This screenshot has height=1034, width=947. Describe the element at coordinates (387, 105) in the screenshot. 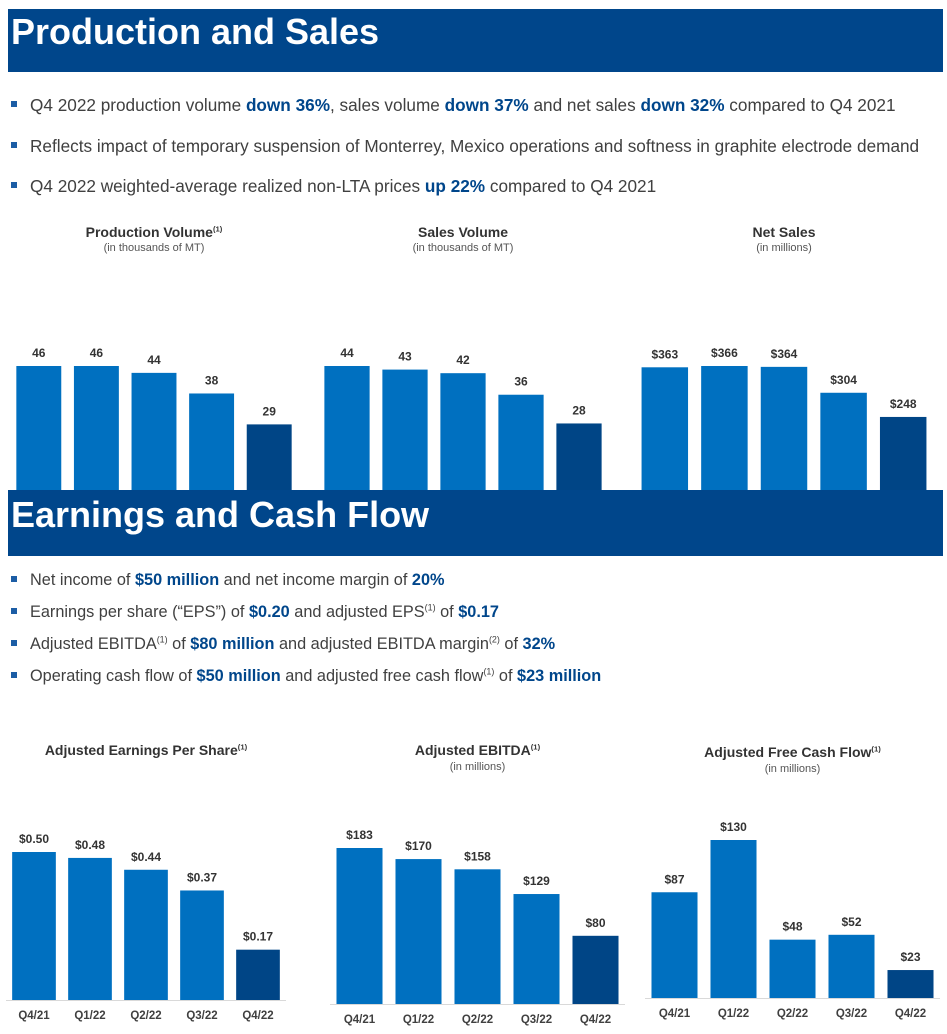

I see `bullet-text: , sales volume` at that location.